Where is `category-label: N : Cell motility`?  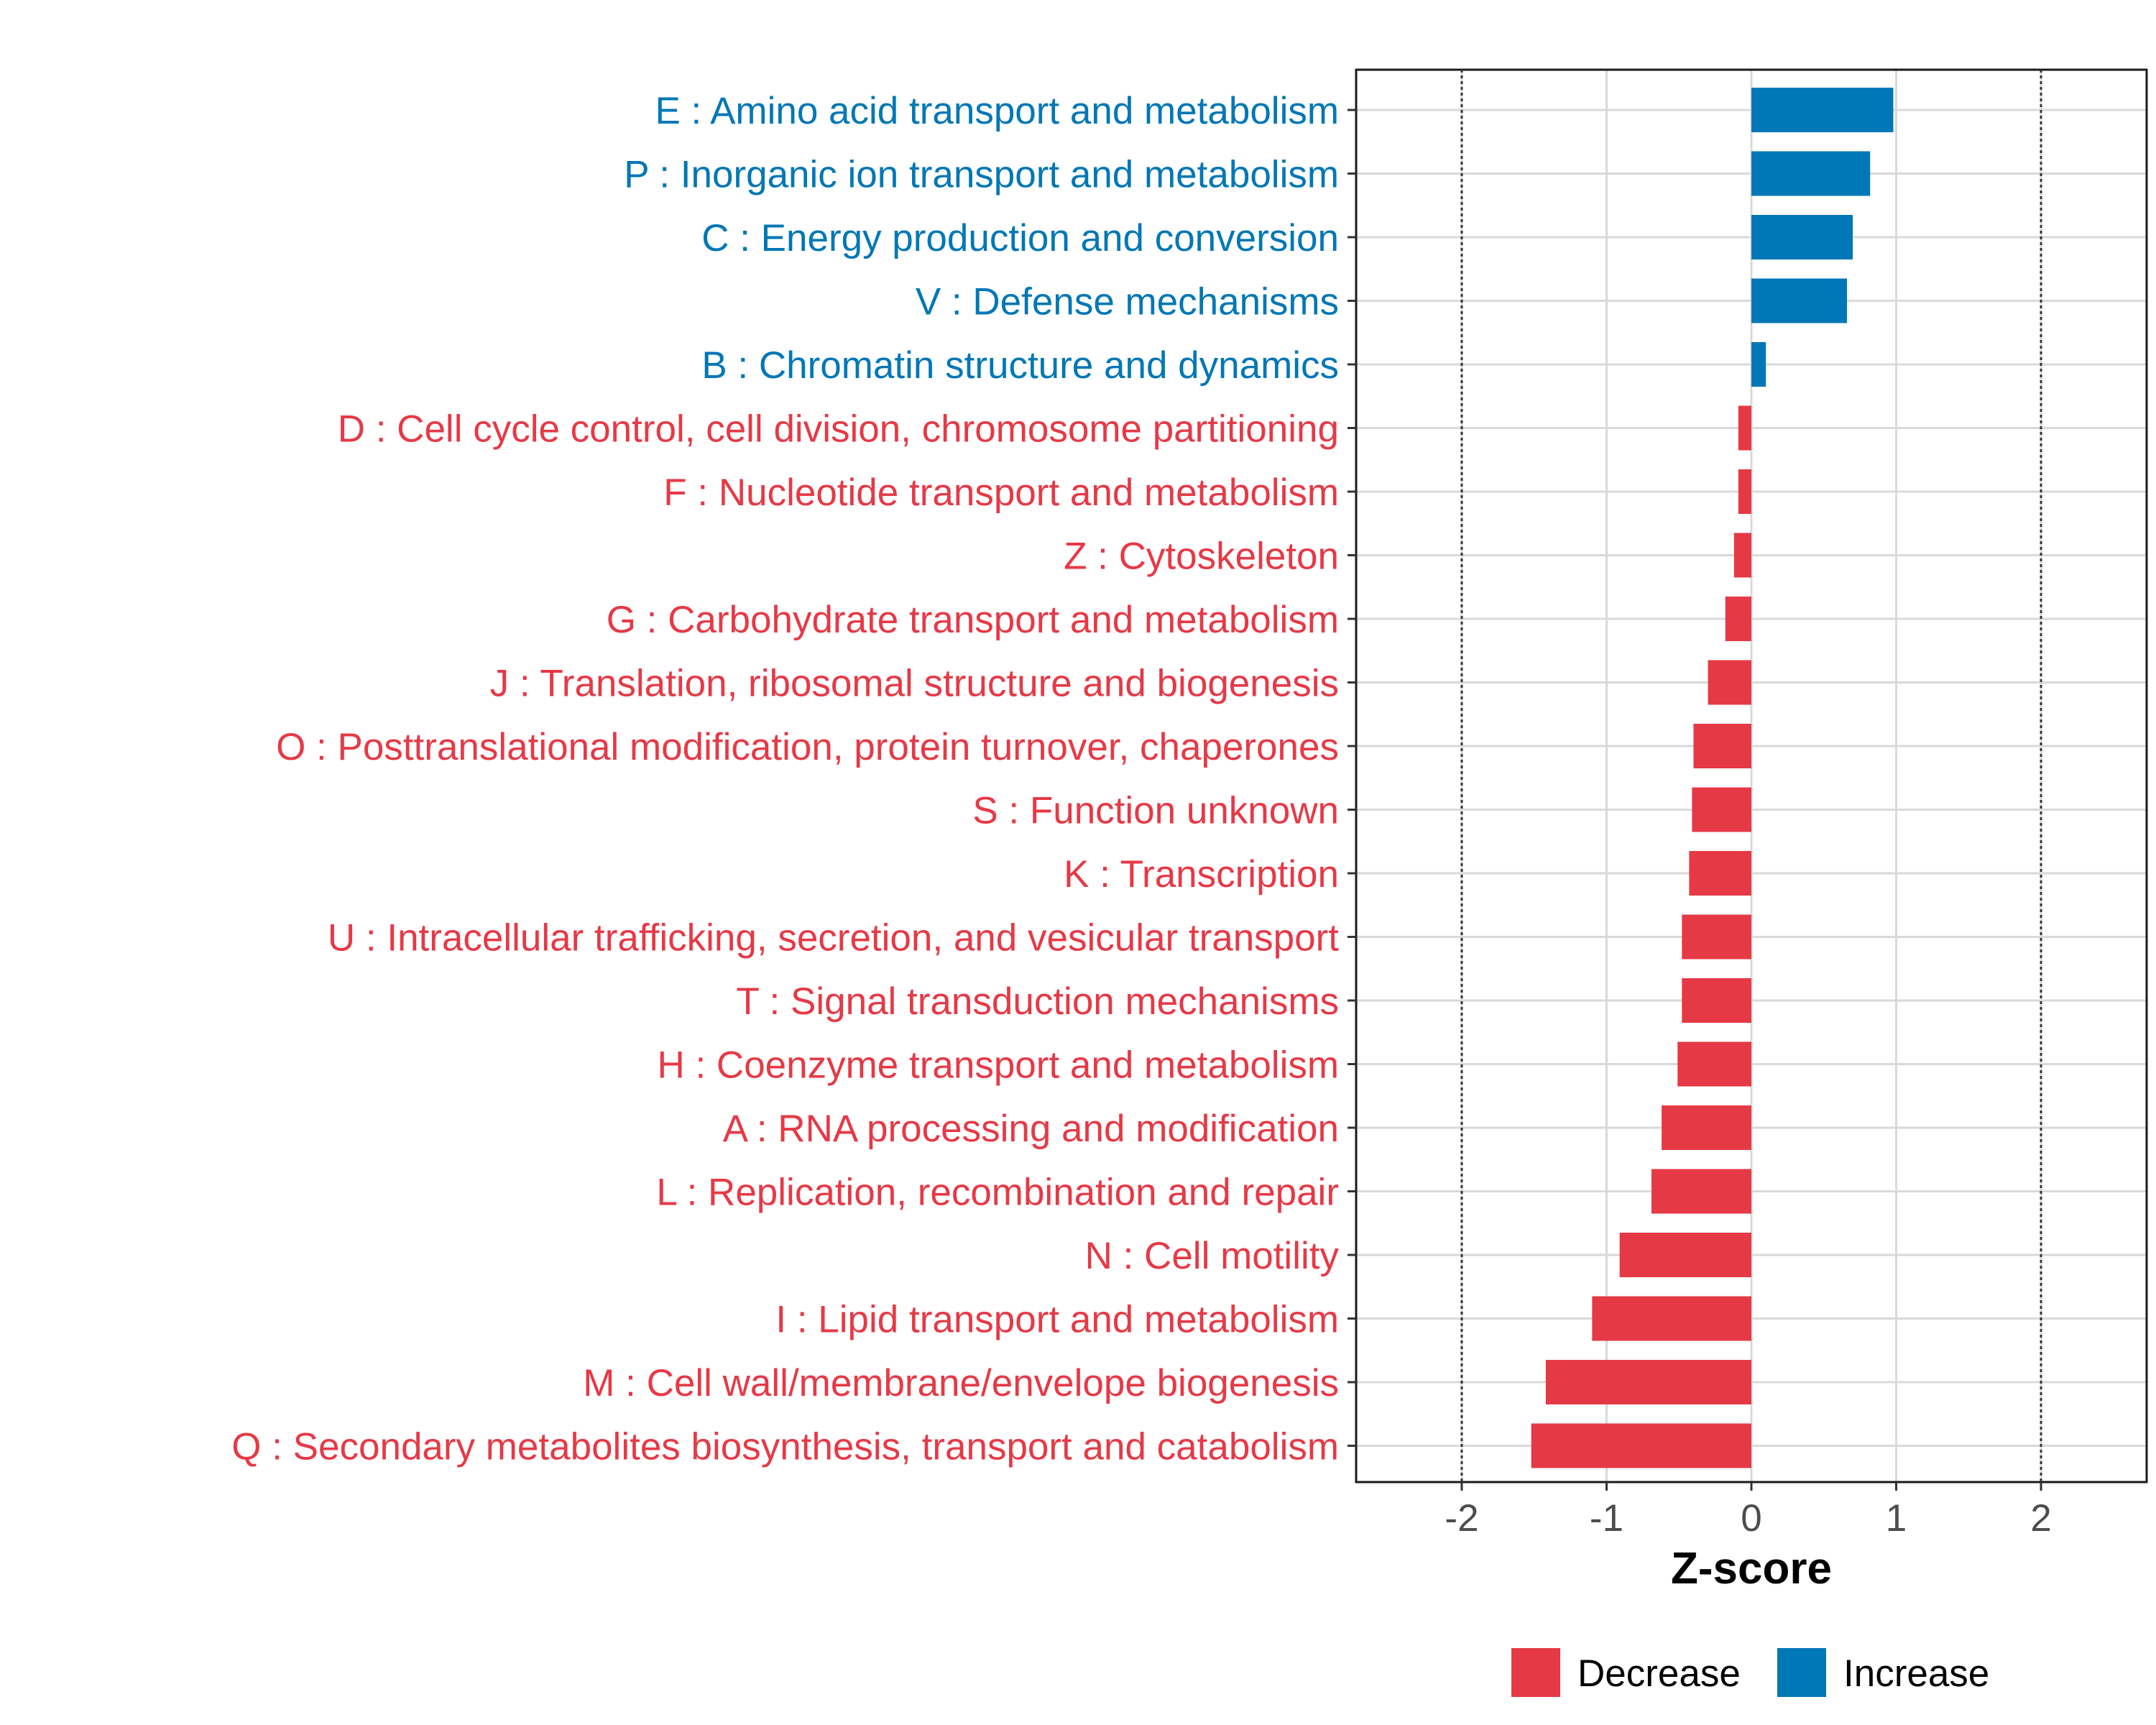 category-label: N : Cell motility is located at coordinates (1212, 1256).